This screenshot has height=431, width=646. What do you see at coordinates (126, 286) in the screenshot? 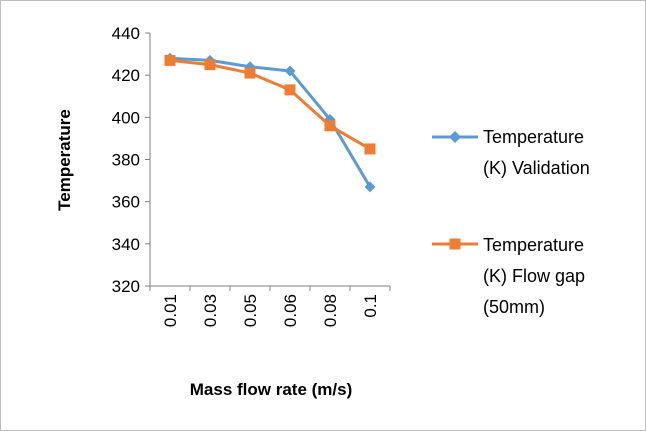
I see `y-tick-label: 320` at bounding box center [126, 286].